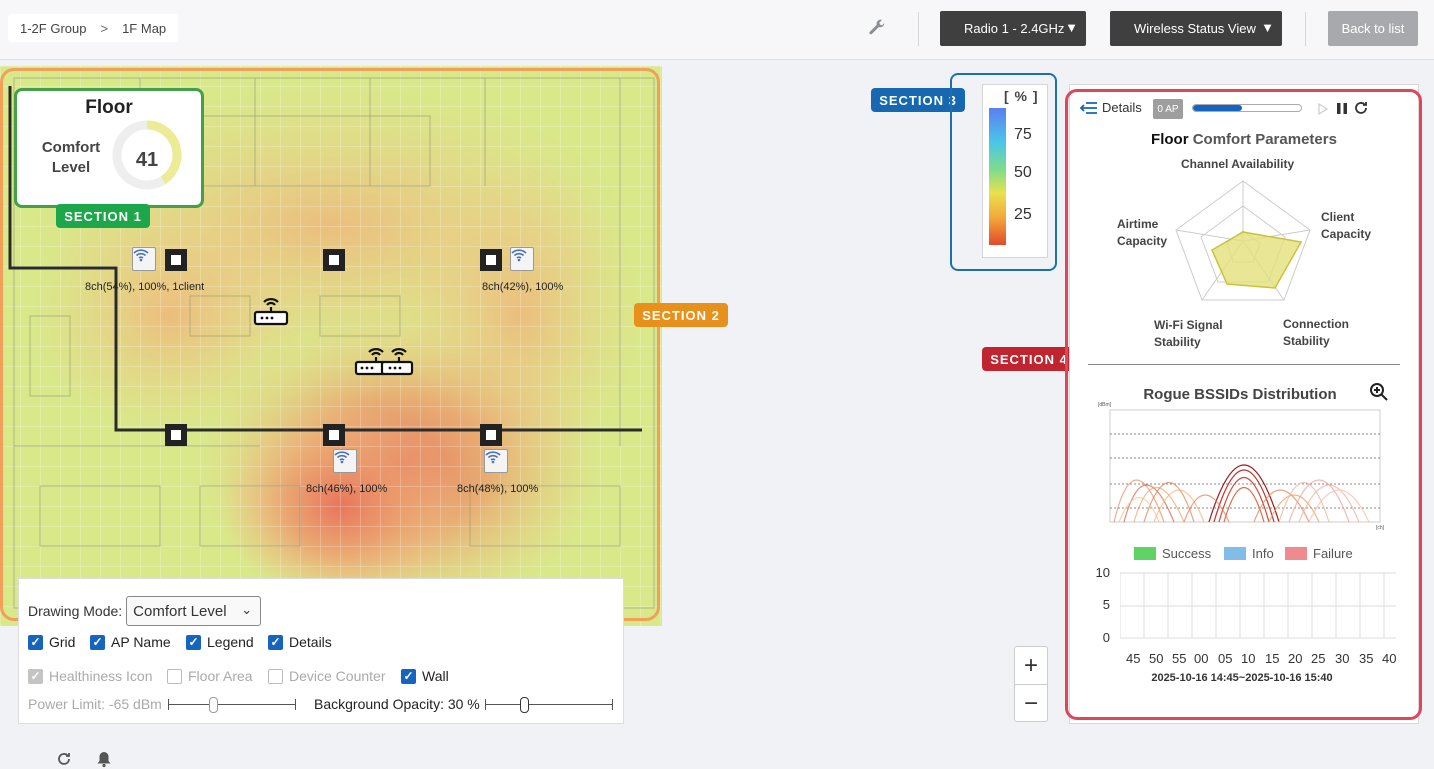 Image resolution: width=1434 pixels, height=769 pixels. What do you see at coordinates (1102, 572) in the screenshot?
I see `y-tick: 10` at bounding box center [1102, 572].